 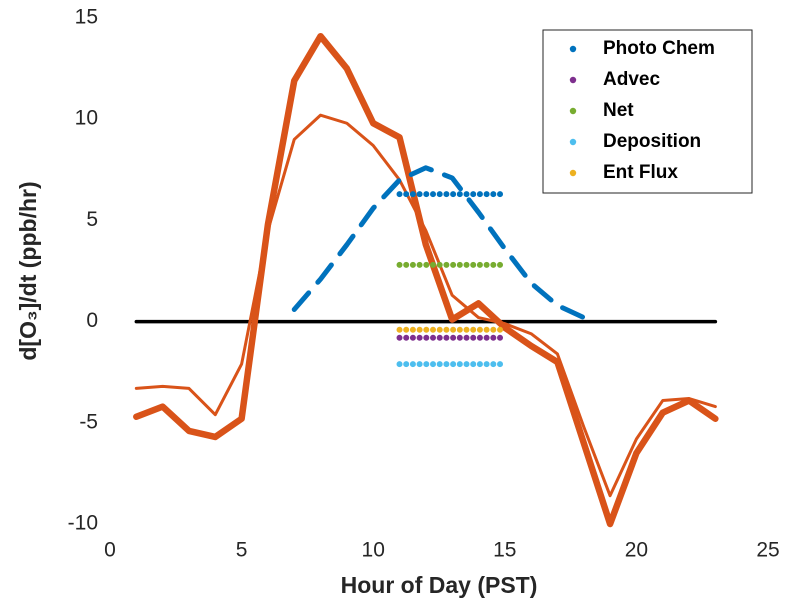 What do you see at coordinates (86, 17) in the screenshot?
I see `y-tick-label: 15` at bounding box center [86, 17].